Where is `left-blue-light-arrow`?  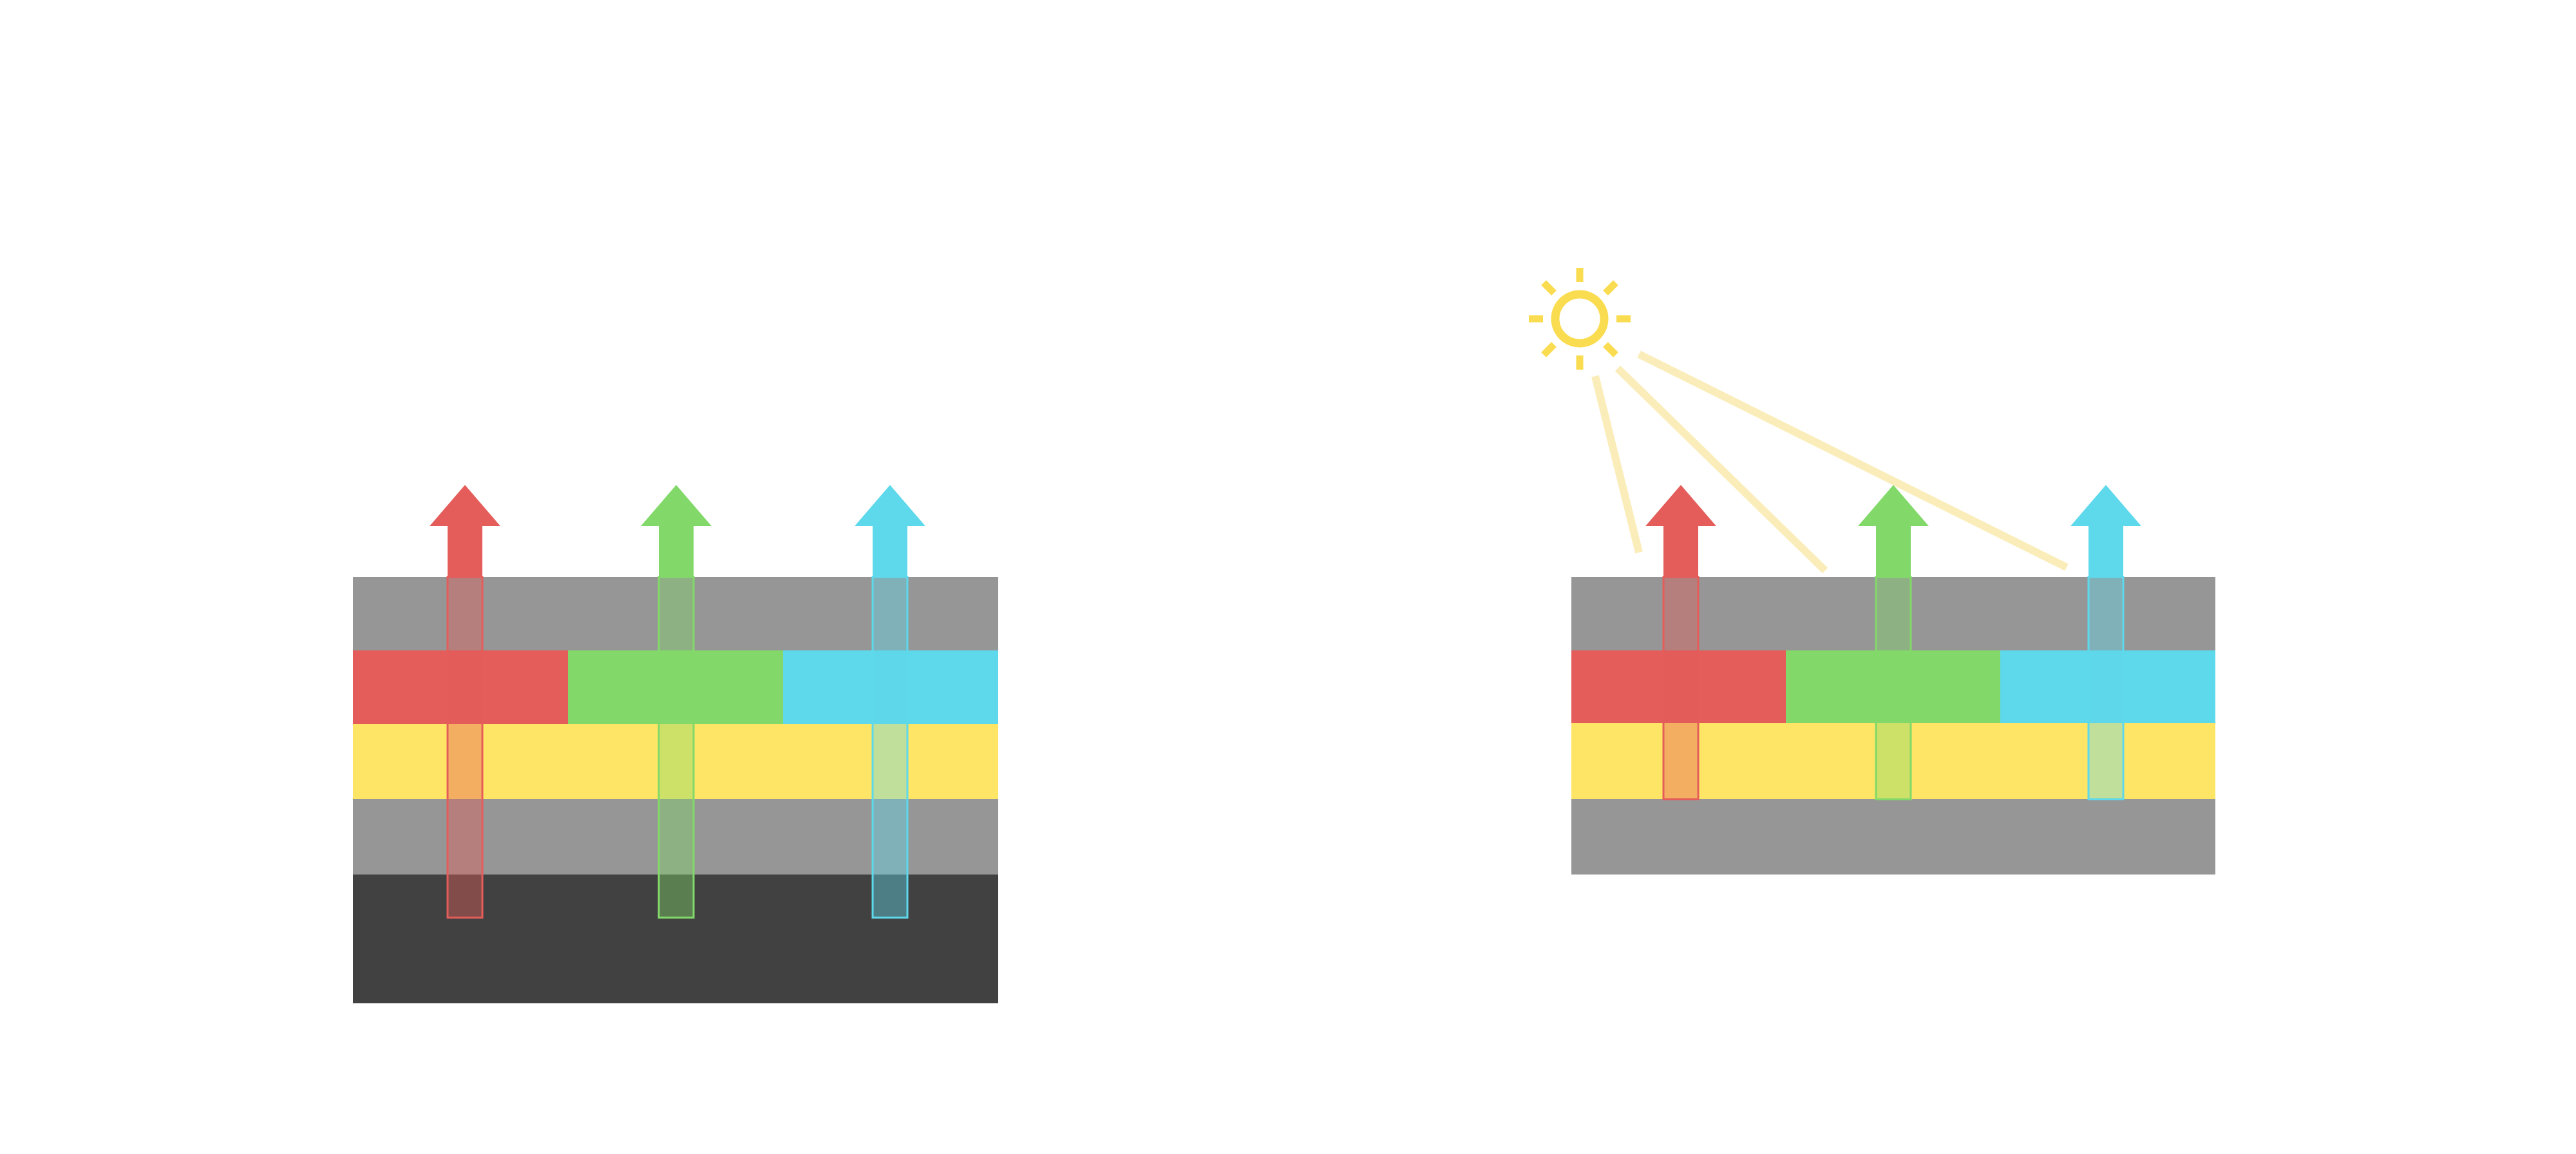
left-blue-light-arrow is located at coordinates (890, 702).